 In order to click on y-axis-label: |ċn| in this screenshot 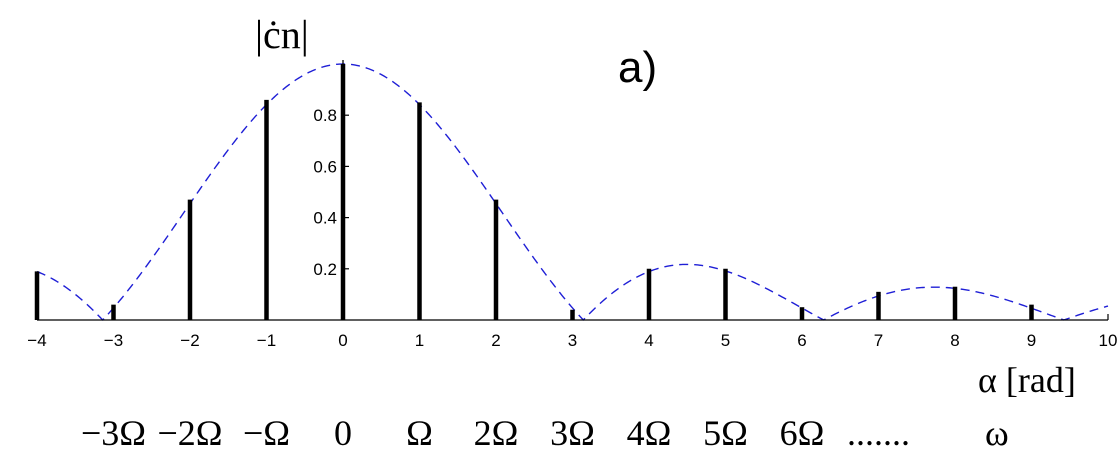, I will do `click(282, 34)`.